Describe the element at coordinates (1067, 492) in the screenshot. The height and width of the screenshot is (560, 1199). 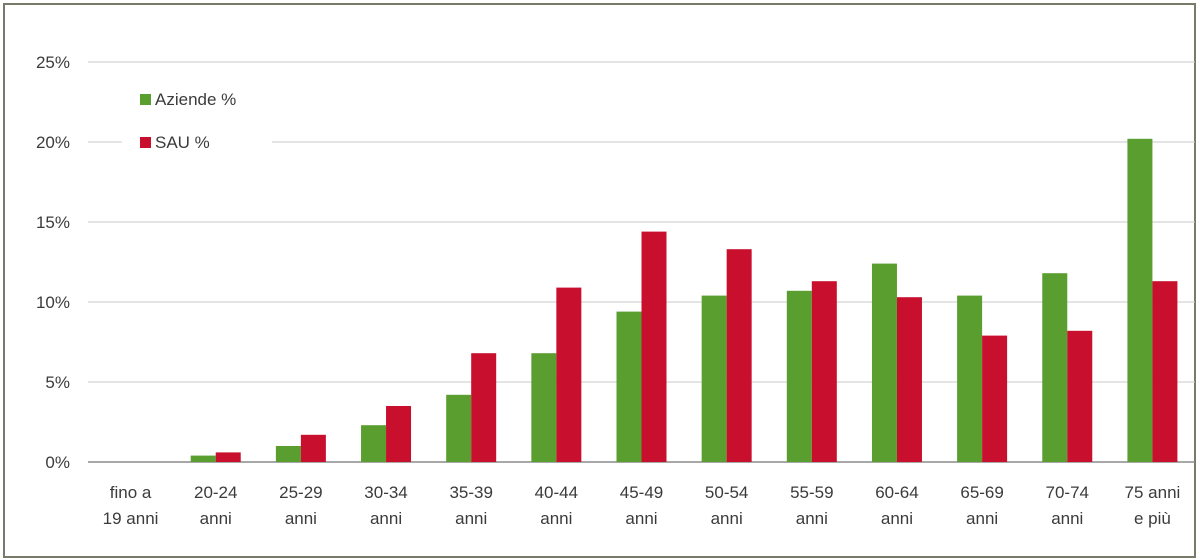
I see `x-category-label: 70-74` at that location.